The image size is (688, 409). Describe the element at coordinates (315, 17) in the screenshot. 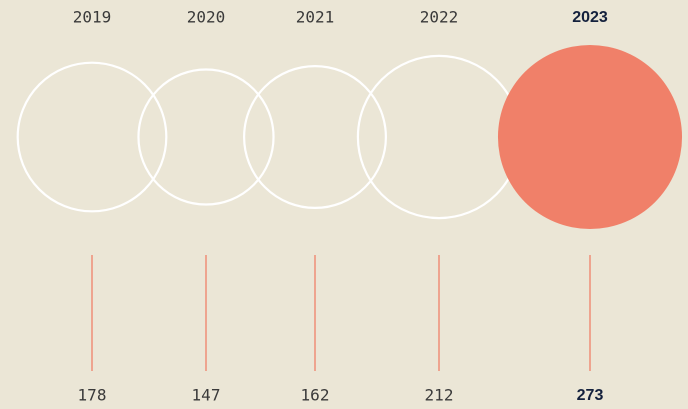

I see `year-label: 2021` at that location.